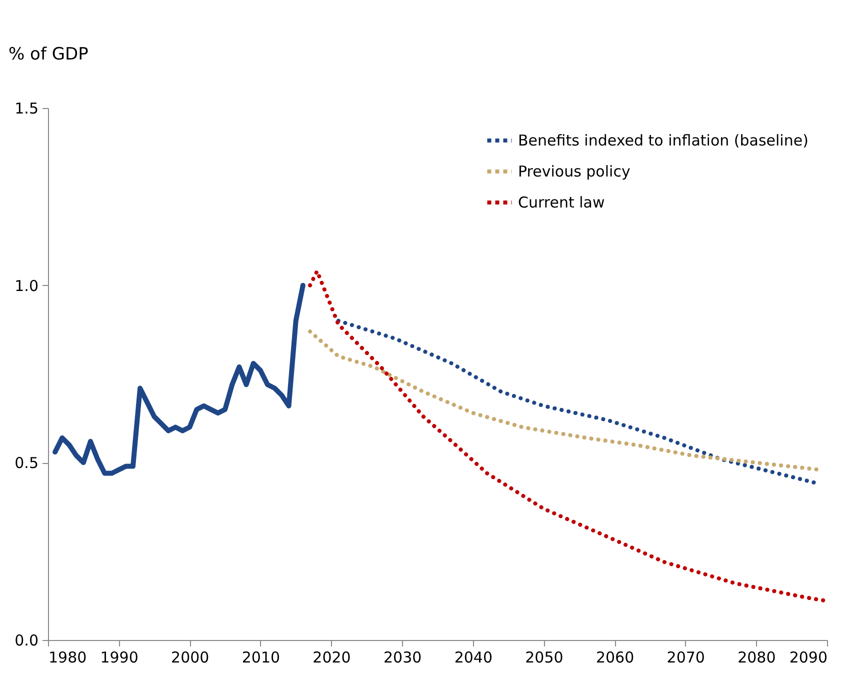 This screenshot has height=681, width=861. What do you see at coordinates (26, 641) in the screenshot?
I see `y-tick-label: 0.0` at bounding box center [26, 641].